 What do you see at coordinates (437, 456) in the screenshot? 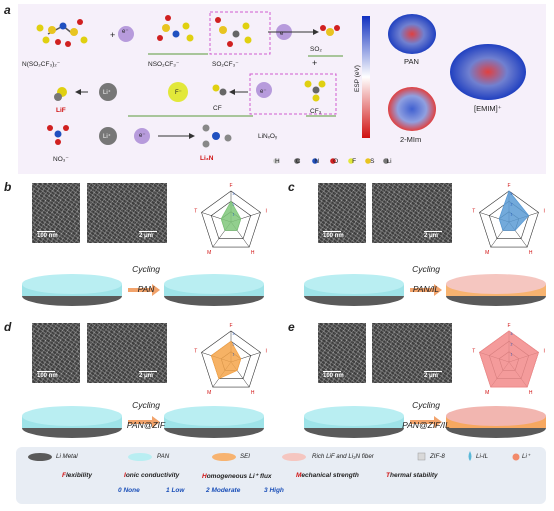
I see `legend-zif8: ZIF-8` at bounding box center [437, 456].